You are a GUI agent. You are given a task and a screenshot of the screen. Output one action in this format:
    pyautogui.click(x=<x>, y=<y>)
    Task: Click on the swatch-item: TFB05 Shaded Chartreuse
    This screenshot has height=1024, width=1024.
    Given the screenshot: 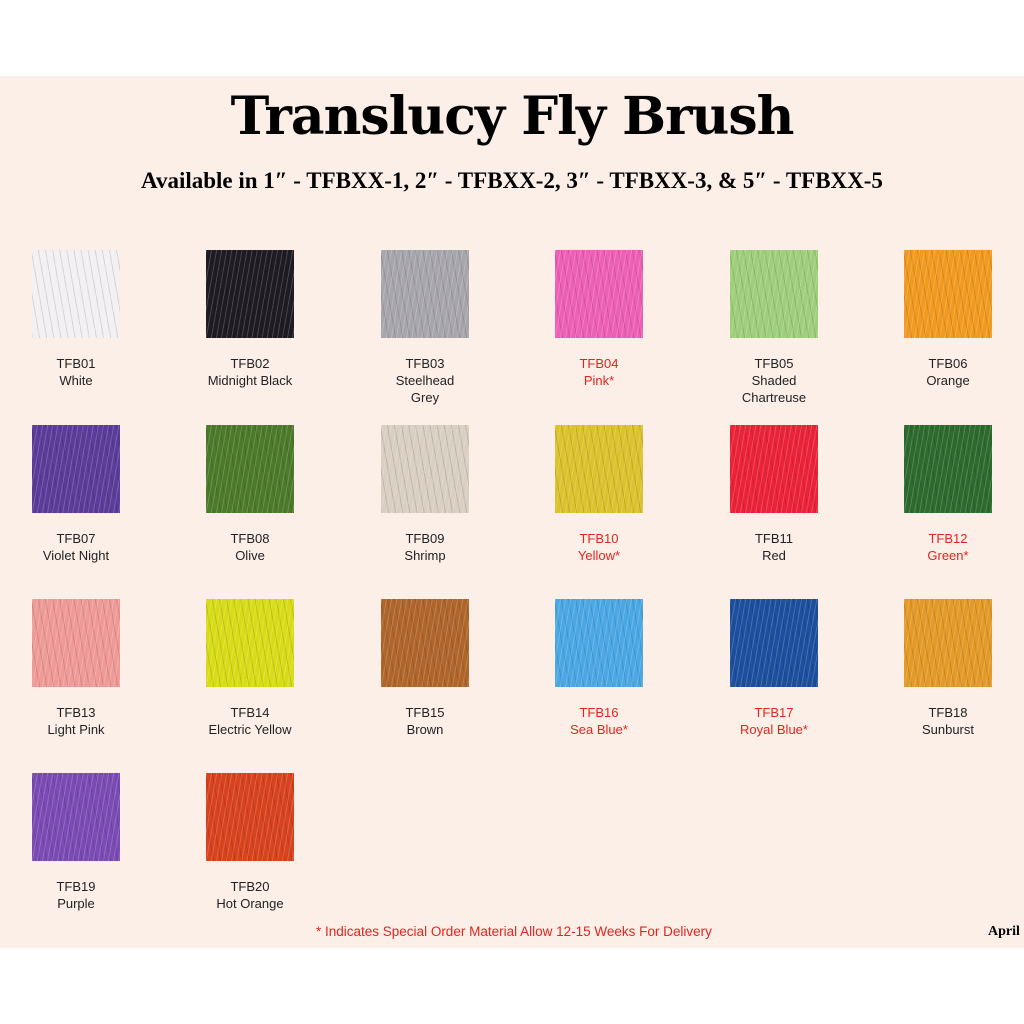 What is the action you would take?
    pyautogui.click(x=774, y=328)
    